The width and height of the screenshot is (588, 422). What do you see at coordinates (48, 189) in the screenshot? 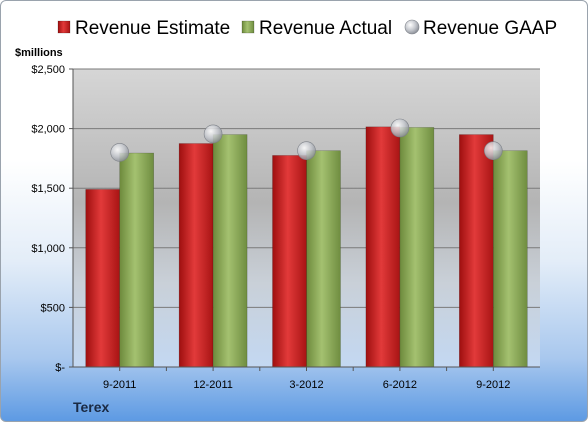
I see `y-tick-label: $1,500` at bounding box center [48, 189].